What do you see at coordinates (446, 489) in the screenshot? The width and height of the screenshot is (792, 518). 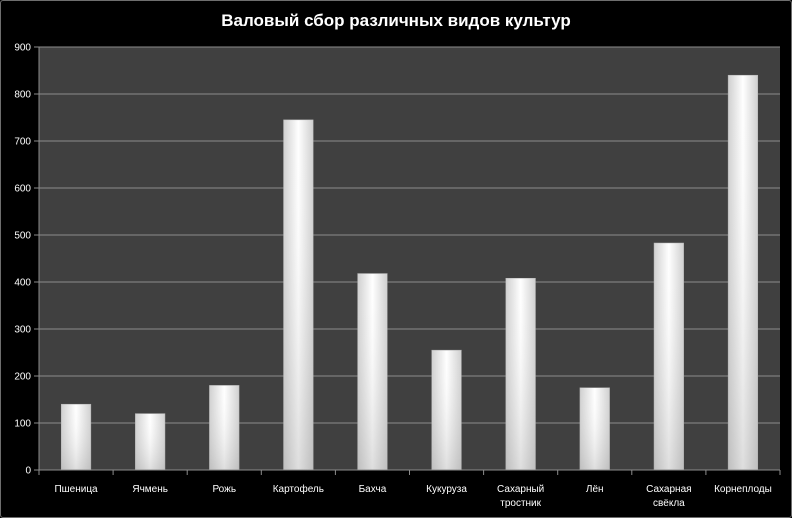 I see `x-tick-label: Кукуруза` at bounding box center [446, 489].